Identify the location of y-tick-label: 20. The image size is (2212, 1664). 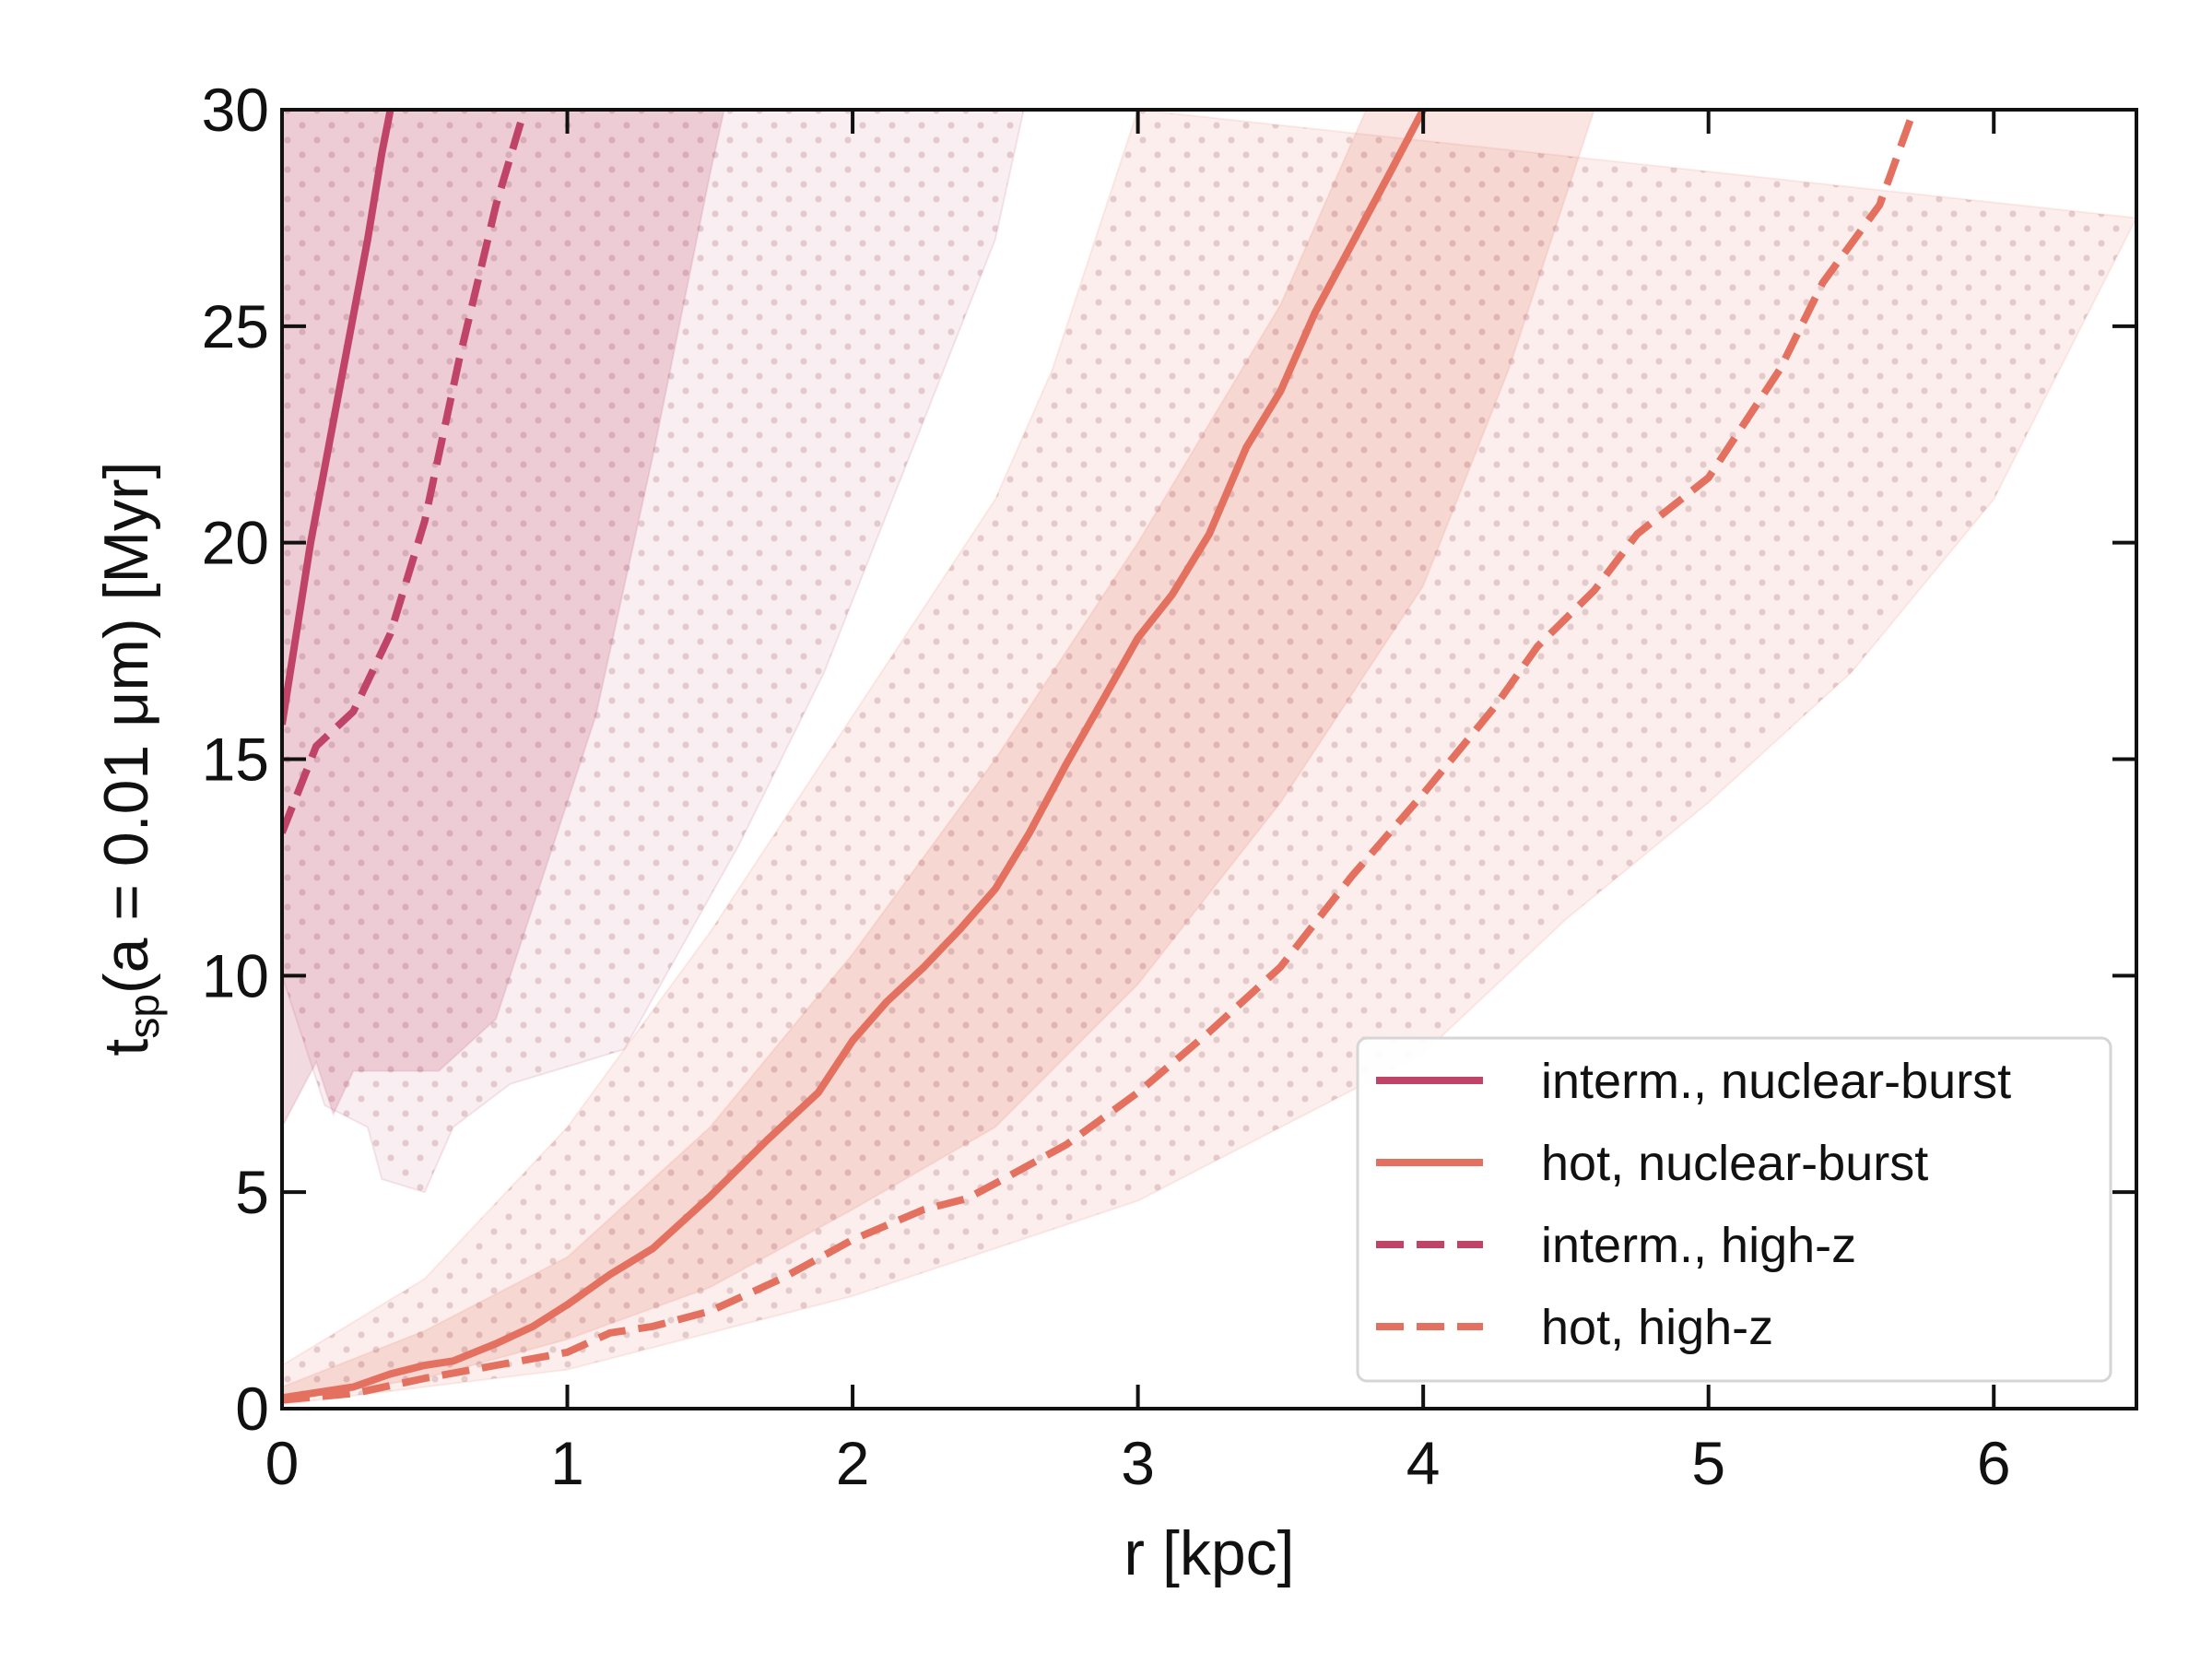
(235, 543).